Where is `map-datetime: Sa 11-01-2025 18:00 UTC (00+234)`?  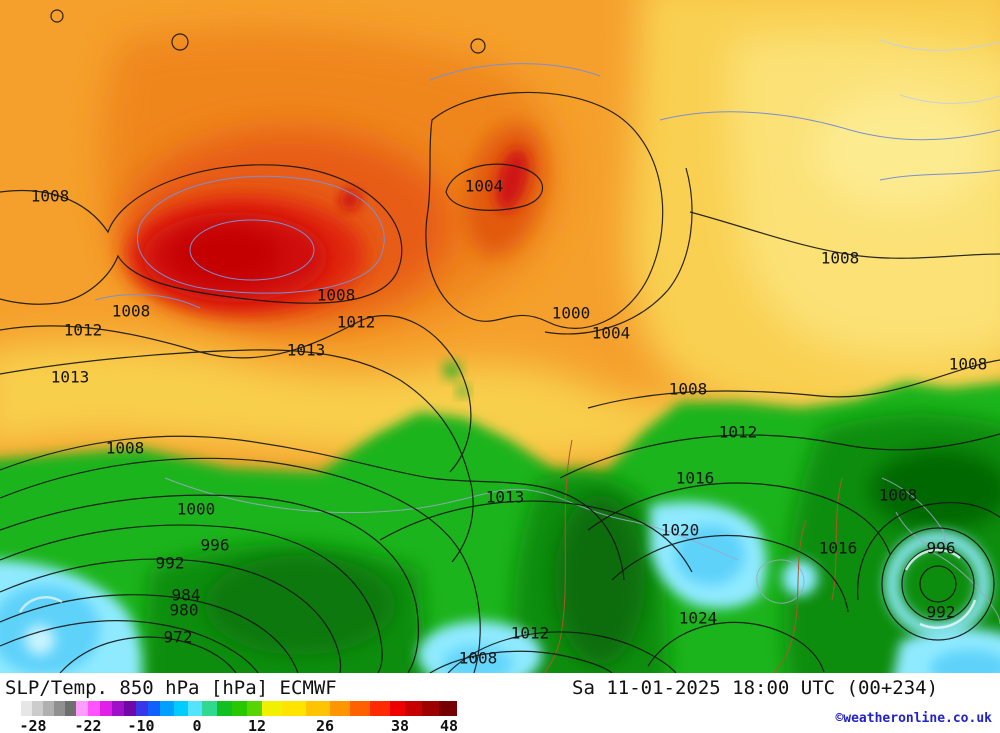
map-datetime: Sa 11-01-2025 18:00 UTC (00+234) is located at coordinates (755, 688).